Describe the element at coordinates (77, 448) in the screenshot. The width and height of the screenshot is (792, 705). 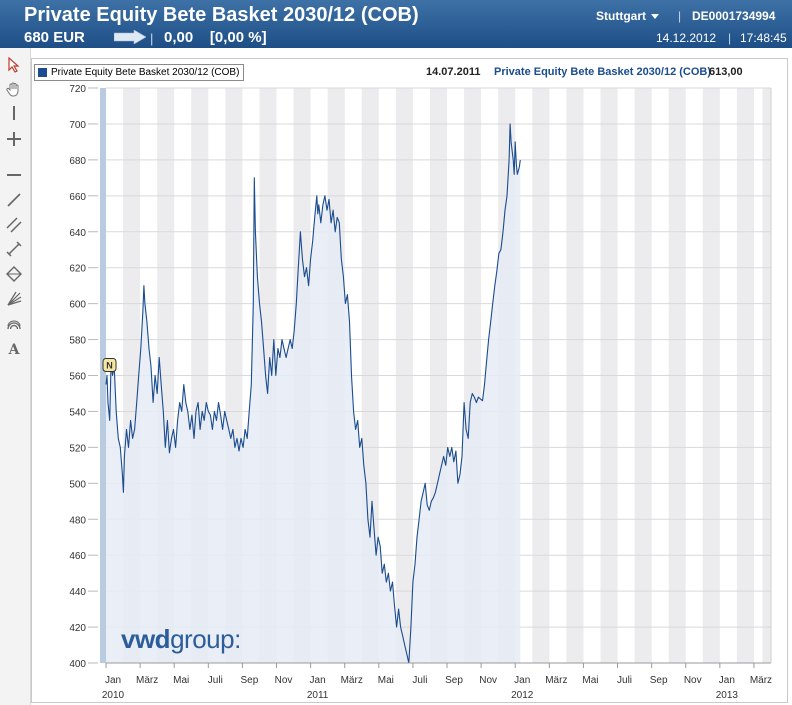
I see `y-tick-label: 520` at that location.